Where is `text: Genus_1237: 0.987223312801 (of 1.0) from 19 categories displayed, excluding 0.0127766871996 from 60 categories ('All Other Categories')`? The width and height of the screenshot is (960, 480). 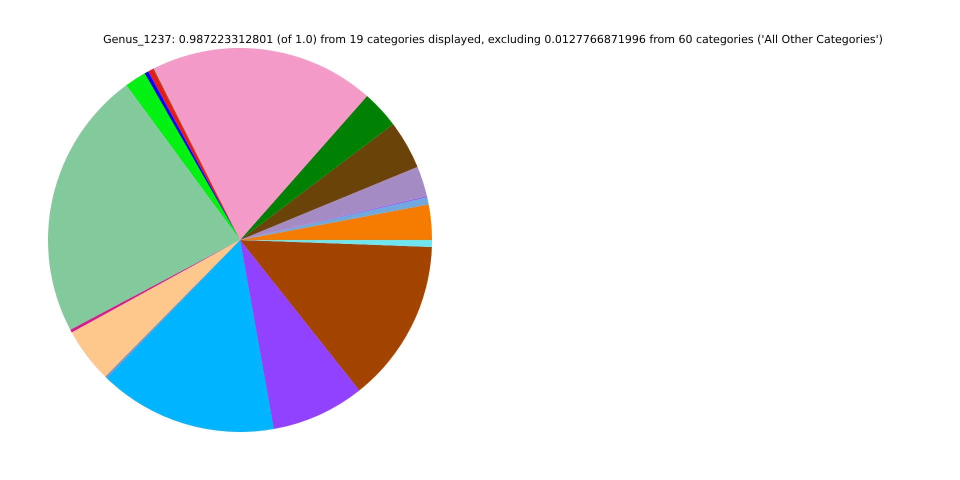
text: Genus_1237: 0.987223312801 (of 1.0) from 19 categories displayed, excluding 0.0127766871996 from 60 categories ('All Other Categories') is located at coordinates (493, 39).